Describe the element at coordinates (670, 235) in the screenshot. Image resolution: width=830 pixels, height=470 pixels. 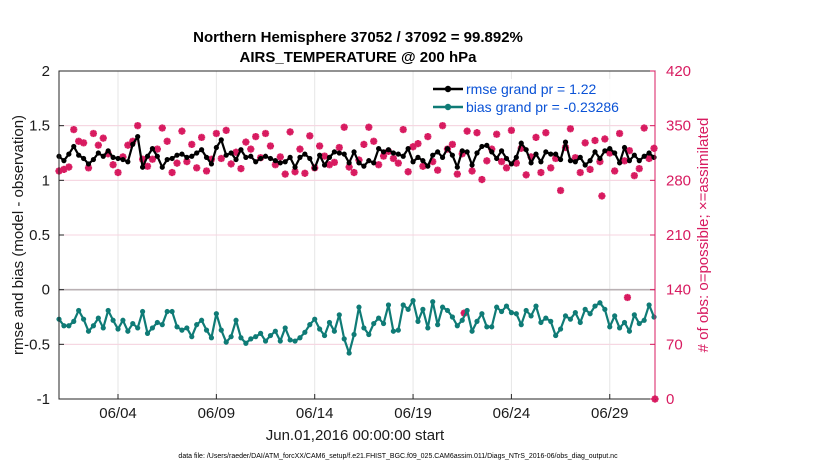
I see `y-right-axis-ticks: 0 70 140 210 280 350 420` at that location.